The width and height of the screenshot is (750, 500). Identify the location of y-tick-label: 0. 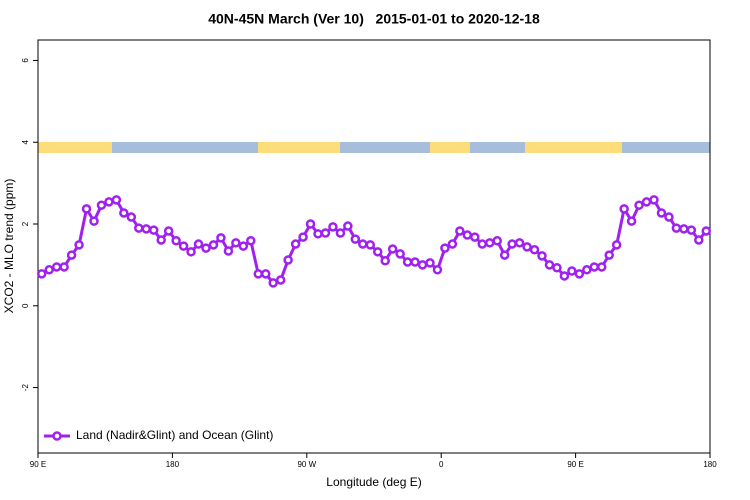
(25, 305).